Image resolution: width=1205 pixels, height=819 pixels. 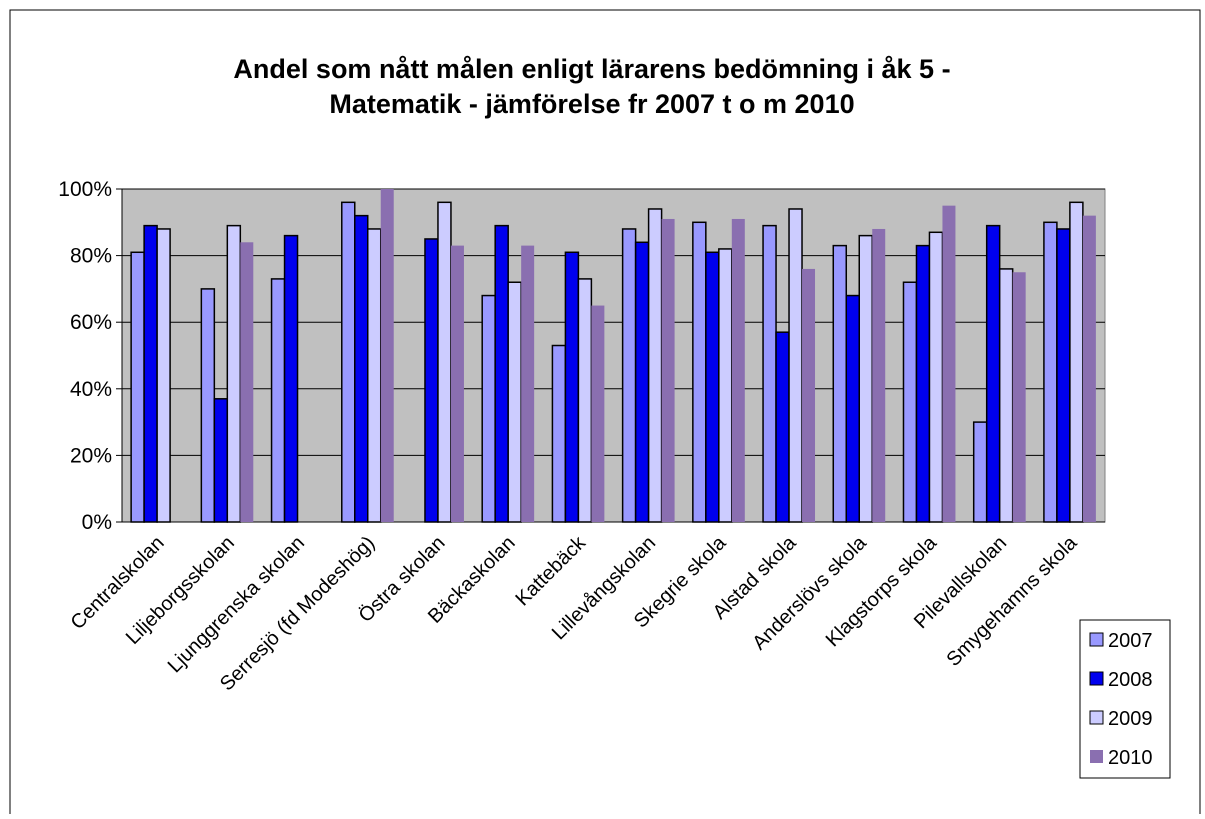 What do you see at coordinates (91, 256) in the screenshot?
I see `y-tick-label: 80%` at bounding box center [91, 256].